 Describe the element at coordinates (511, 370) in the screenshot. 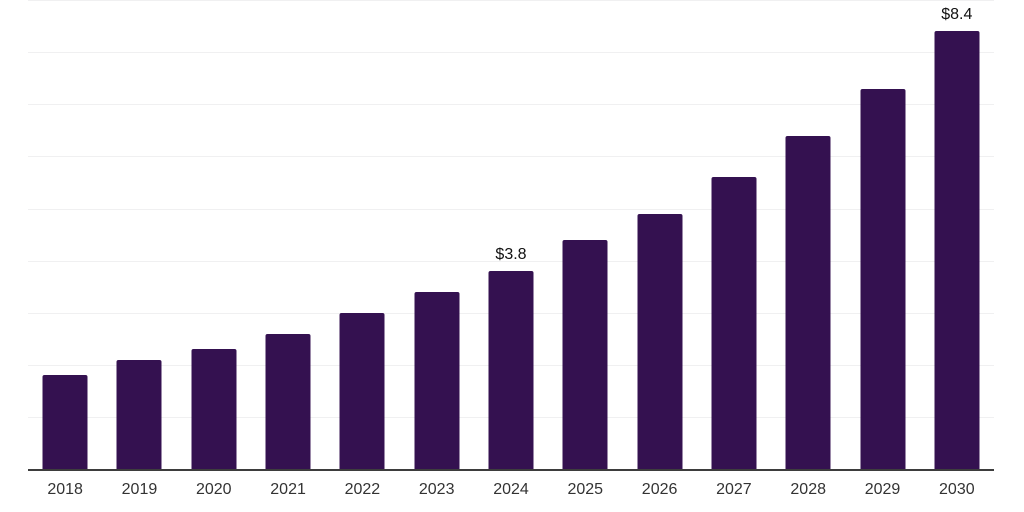

I see `bar-2024` at that location.